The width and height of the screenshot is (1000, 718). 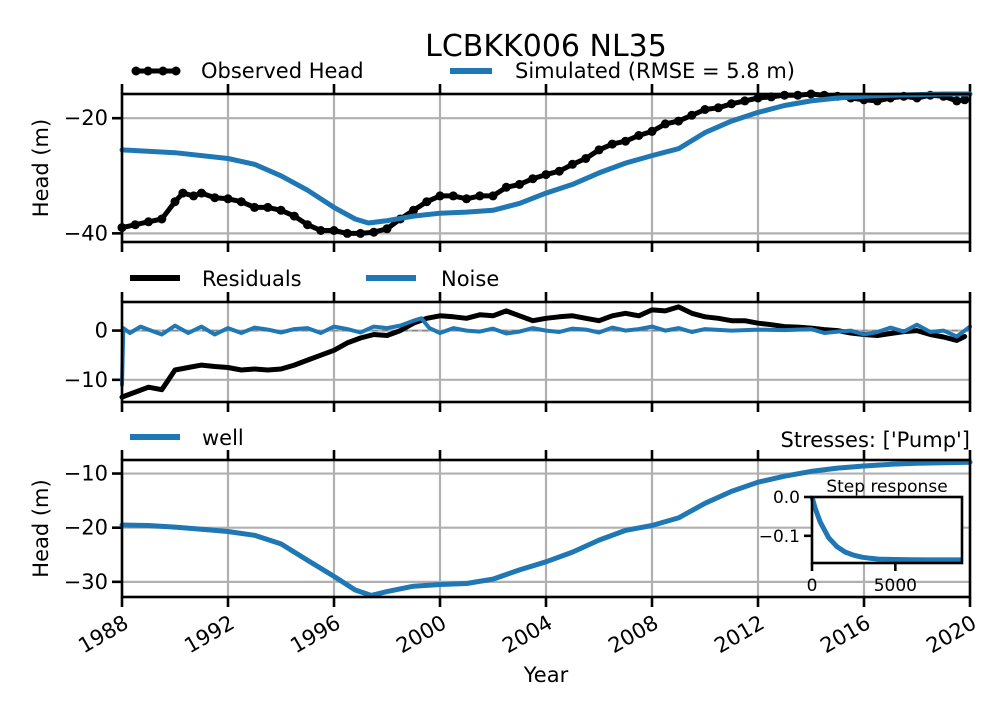 What do you see at coordinates (252, 279) in the screenshot?
I see `legend-residuals-label: Residuals` at bounding box center [252, 279].